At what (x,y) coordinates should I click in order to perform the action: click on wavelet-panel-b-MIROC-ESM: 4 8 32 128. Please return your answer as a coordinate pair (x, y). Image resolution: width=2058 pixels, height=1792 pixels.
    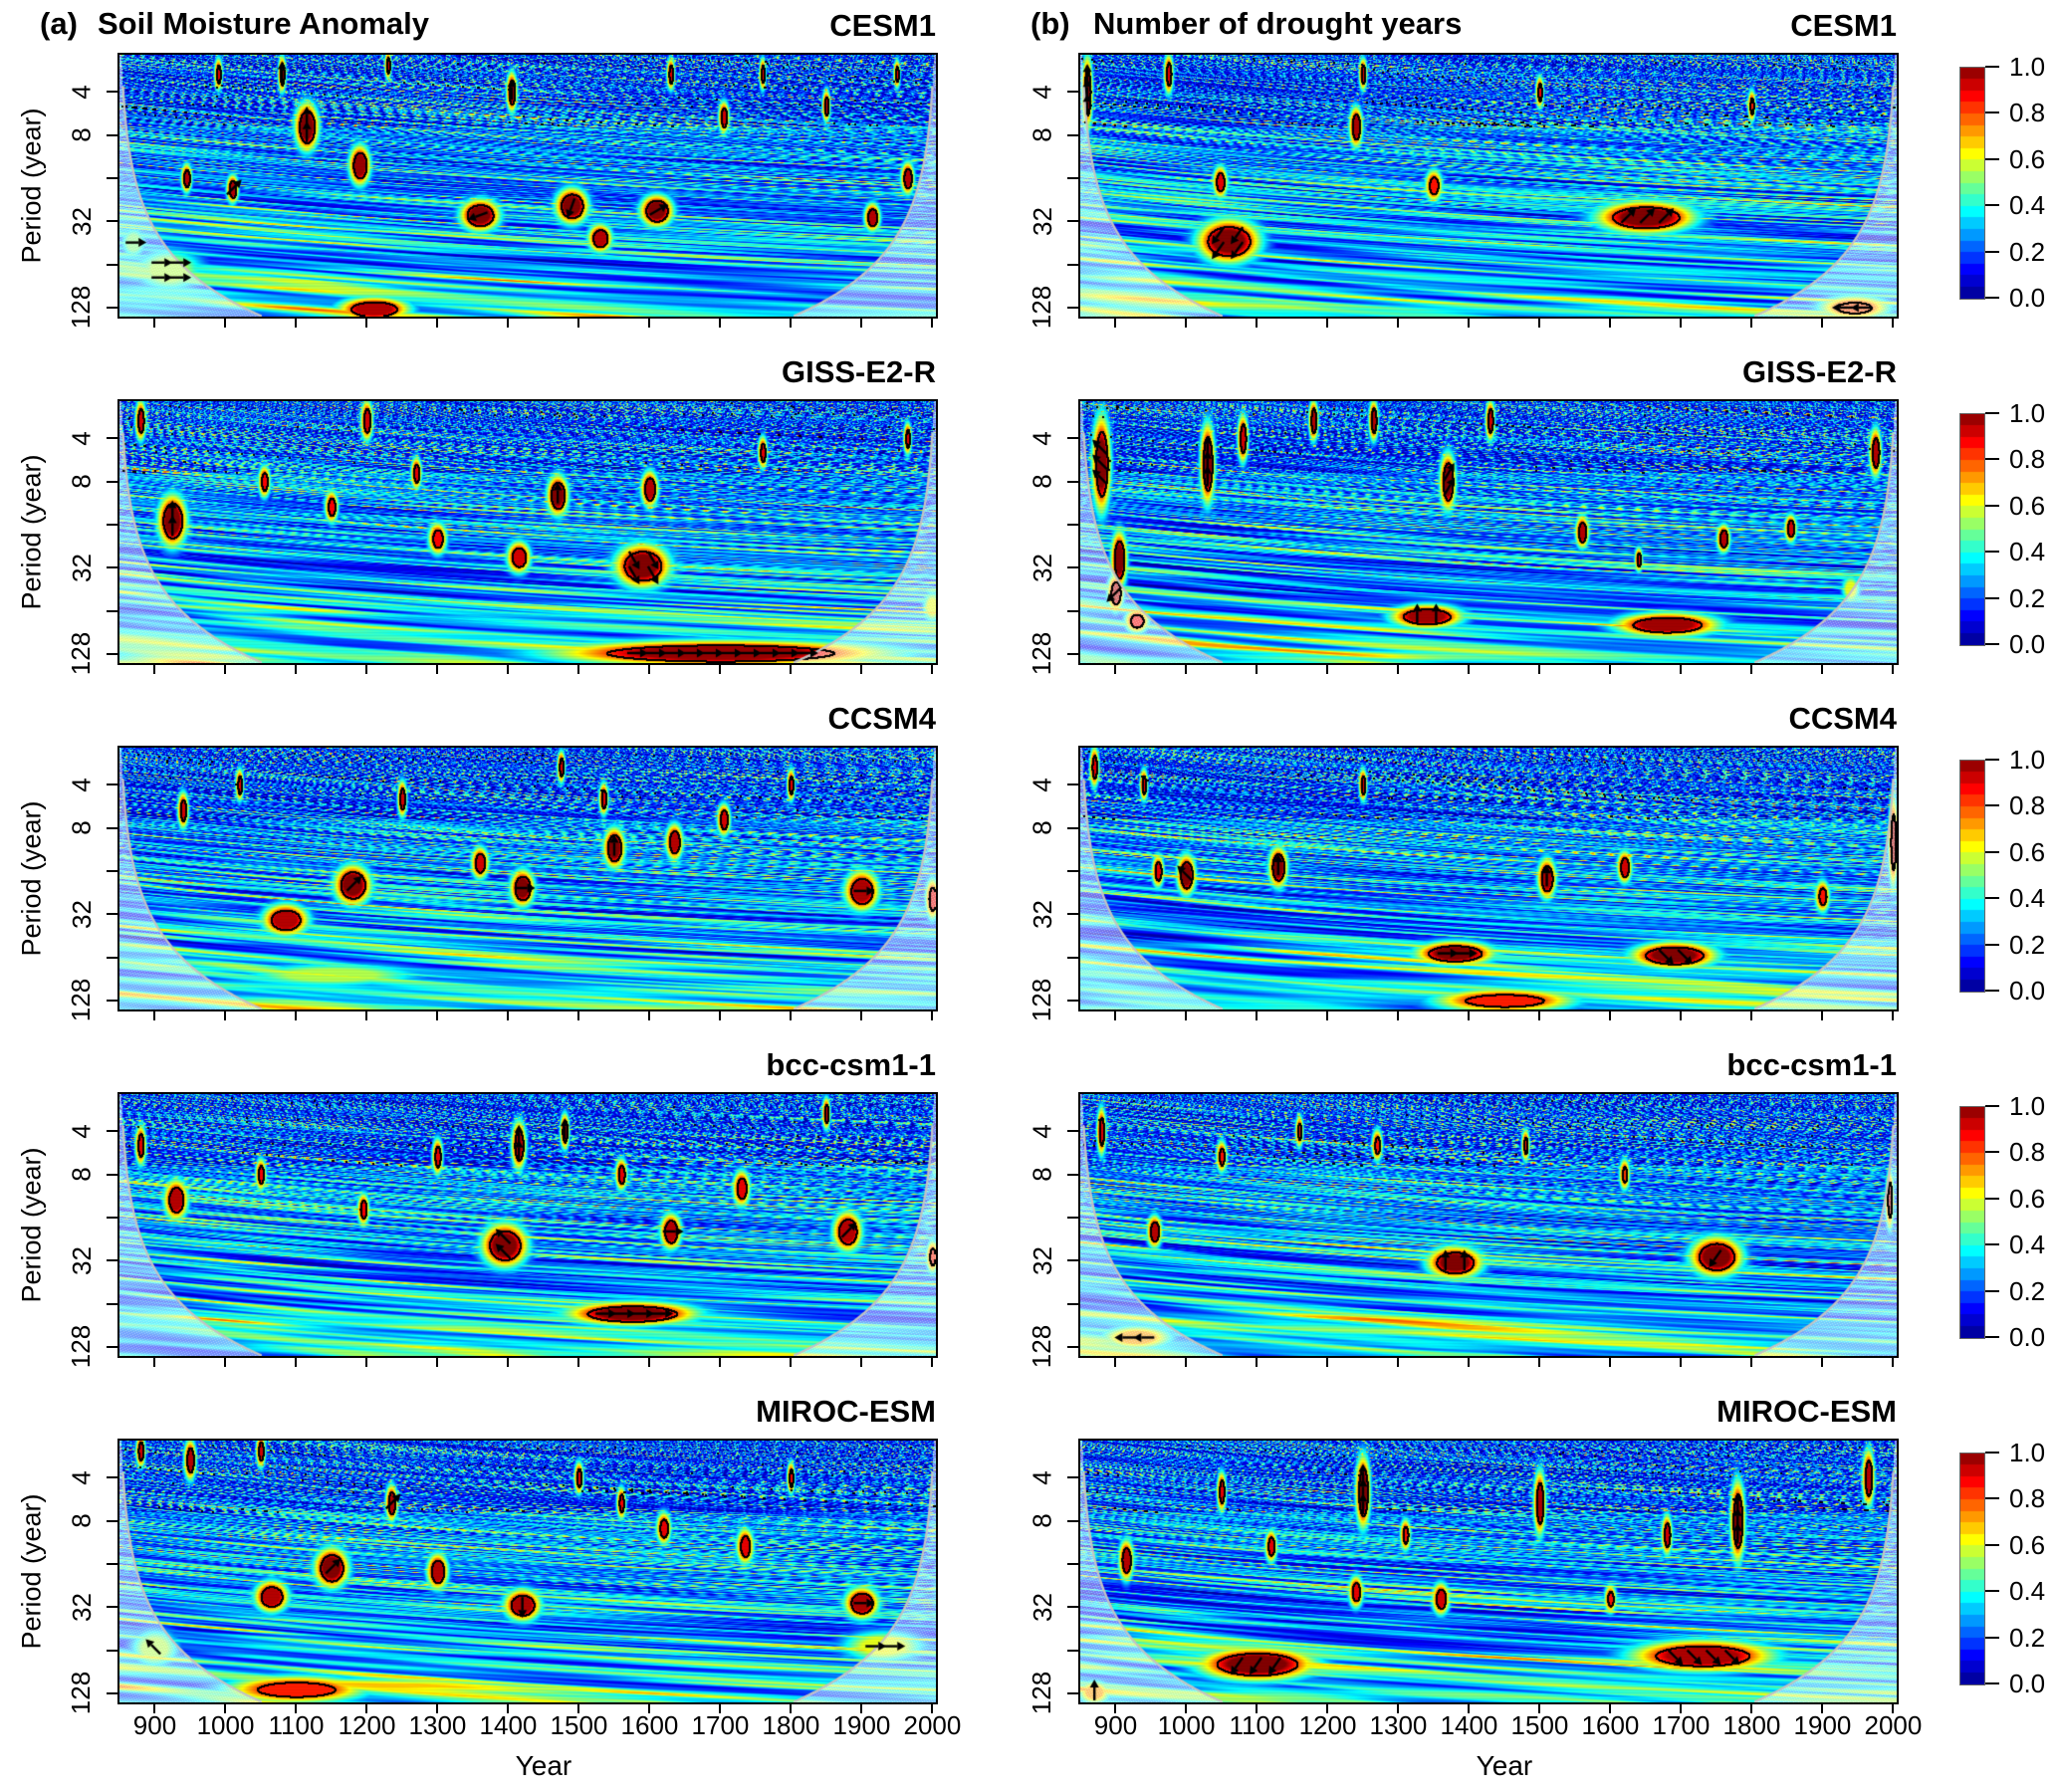
    Looking at the image, I should click on (1463, 1577).